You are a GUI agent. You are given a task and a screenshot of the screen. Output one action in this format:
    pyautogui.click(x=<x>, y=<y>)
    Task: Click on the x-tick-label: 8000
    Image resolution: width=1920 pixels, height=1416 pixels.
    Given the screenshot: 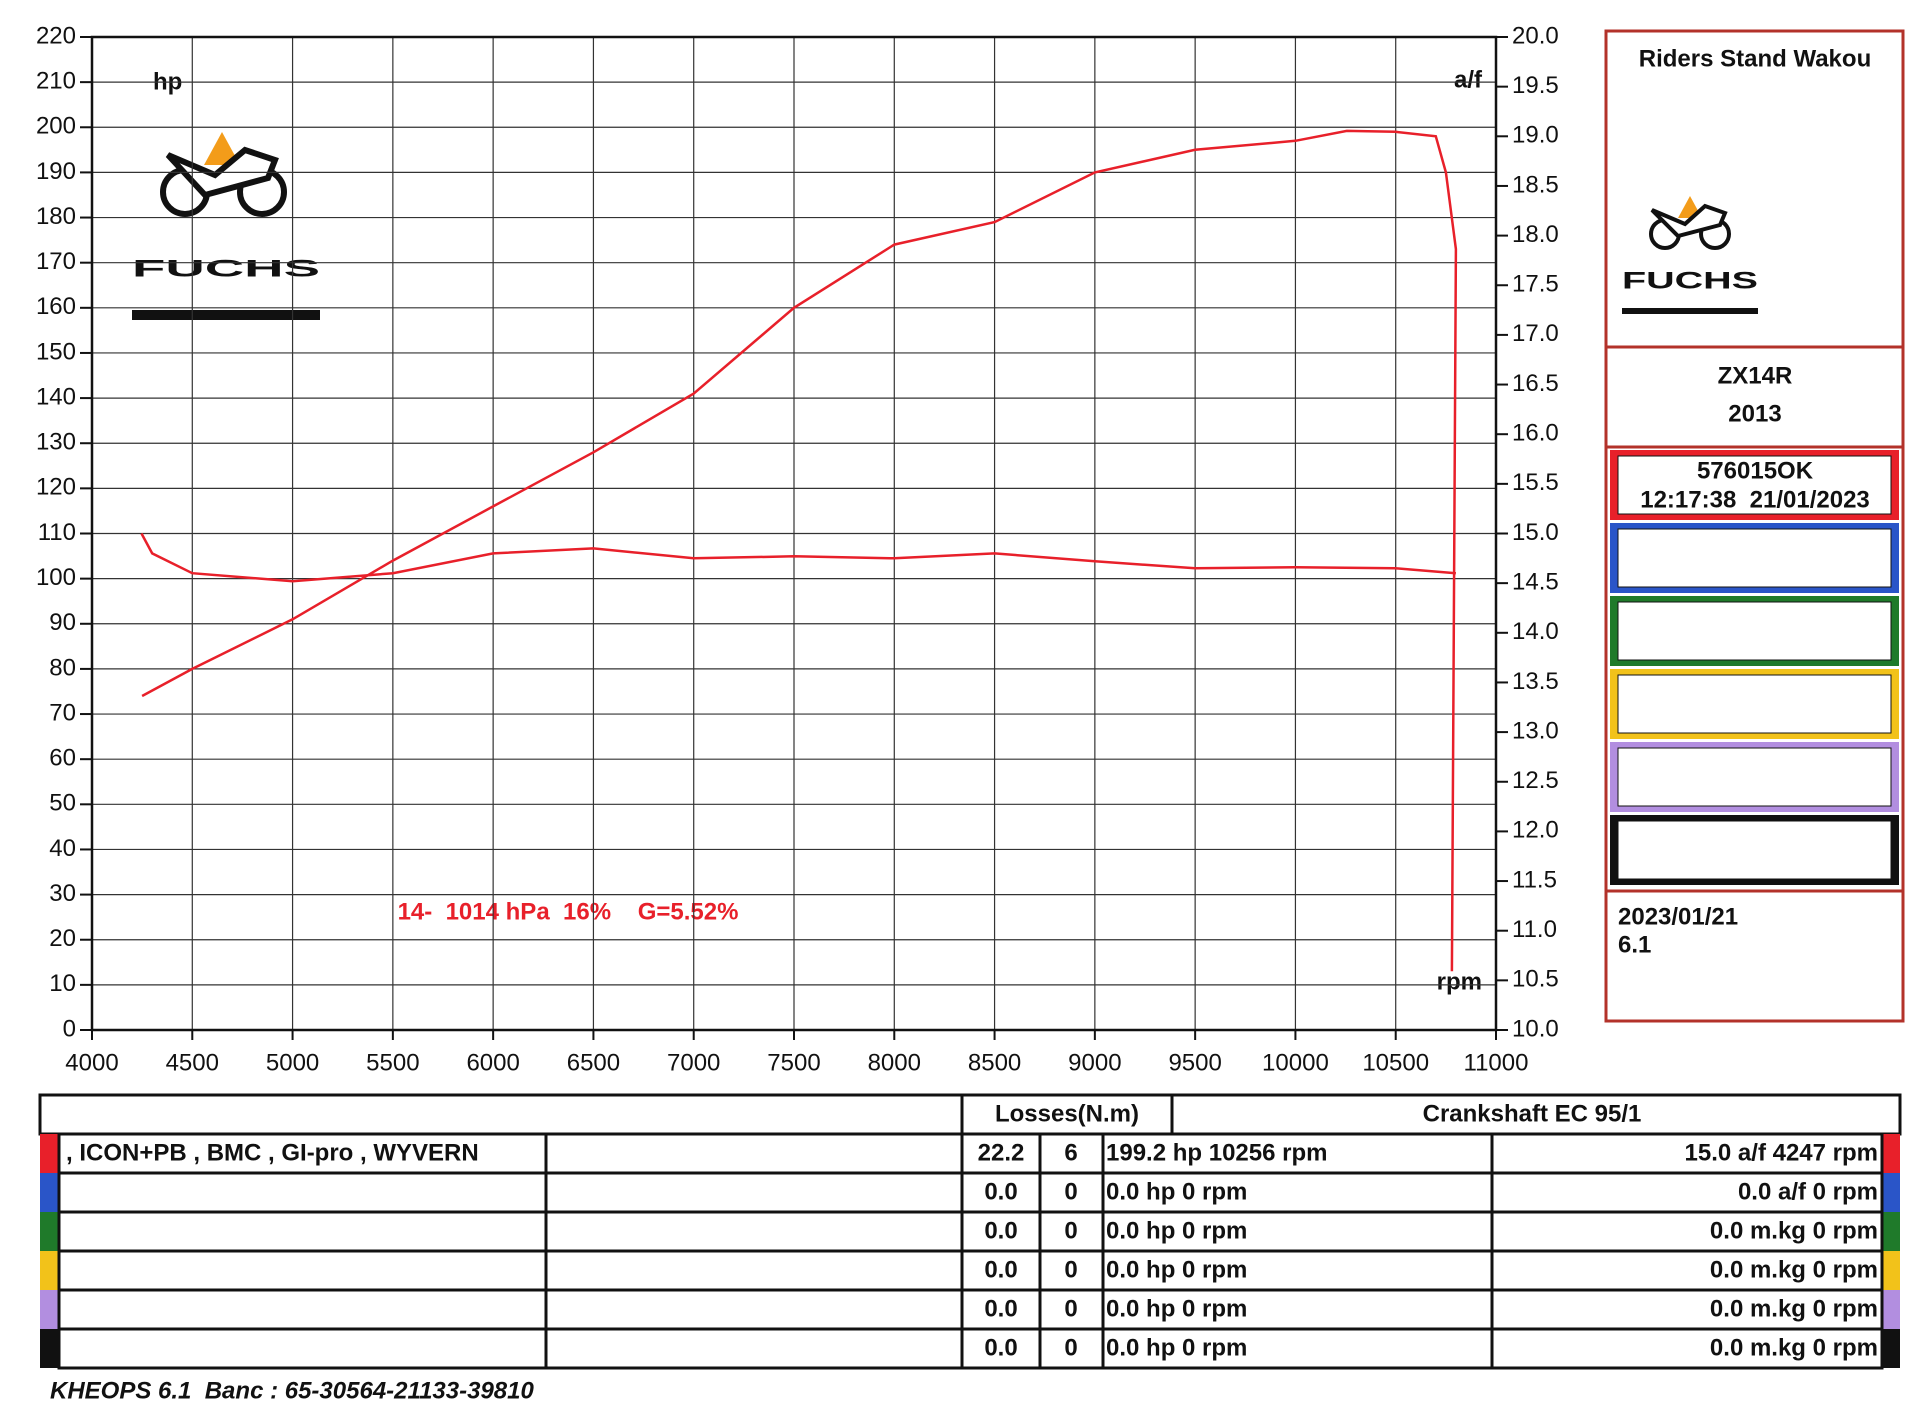 What is the action you would take?
    pyautogui.click(x=894, y=1062)
    